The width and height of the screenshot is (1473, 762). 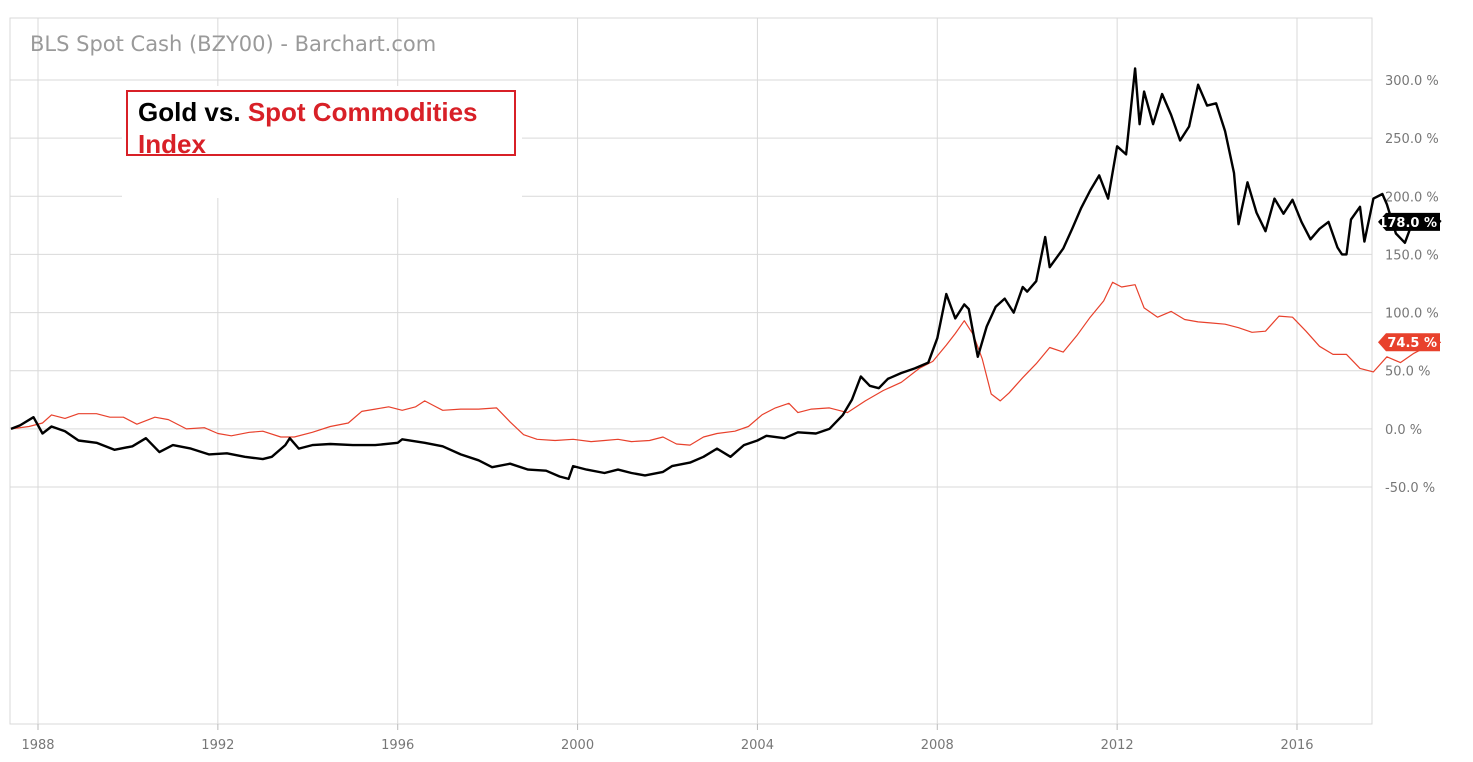 I want to click on x-tick-label: 2000, so click(x=577, y=745).